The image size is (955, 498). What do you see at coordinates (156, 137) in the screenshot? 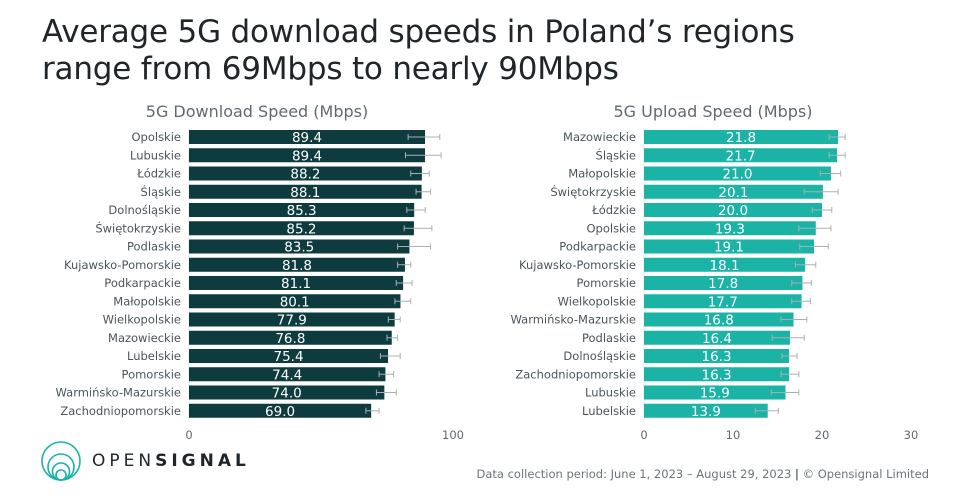
I see `download-category-label: Opolskie` at bounding box center [156, 137].